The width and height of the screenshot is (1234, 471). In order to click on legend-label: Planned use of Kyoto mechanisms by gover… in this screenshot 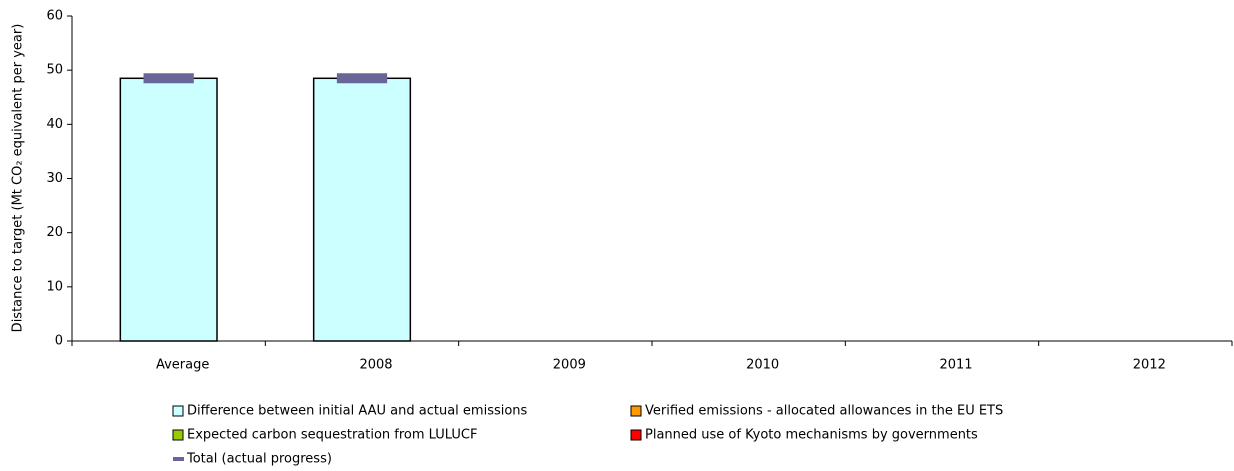, I will do `click(811, 435)`.